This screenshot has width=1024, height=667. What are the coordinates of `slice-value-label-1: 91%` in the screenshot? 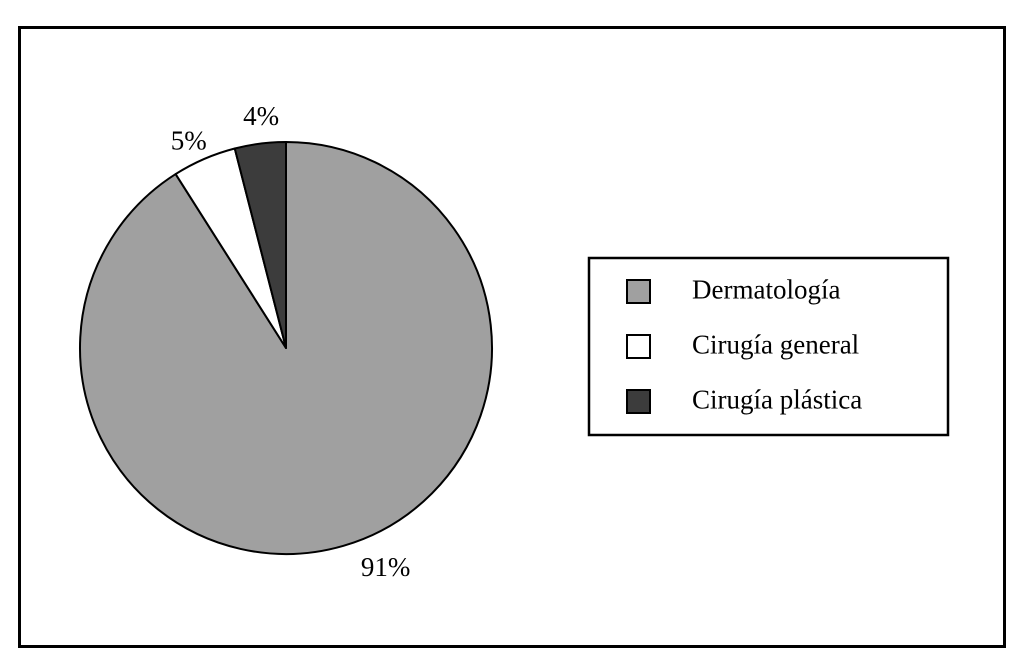 It's located at (386, 567).